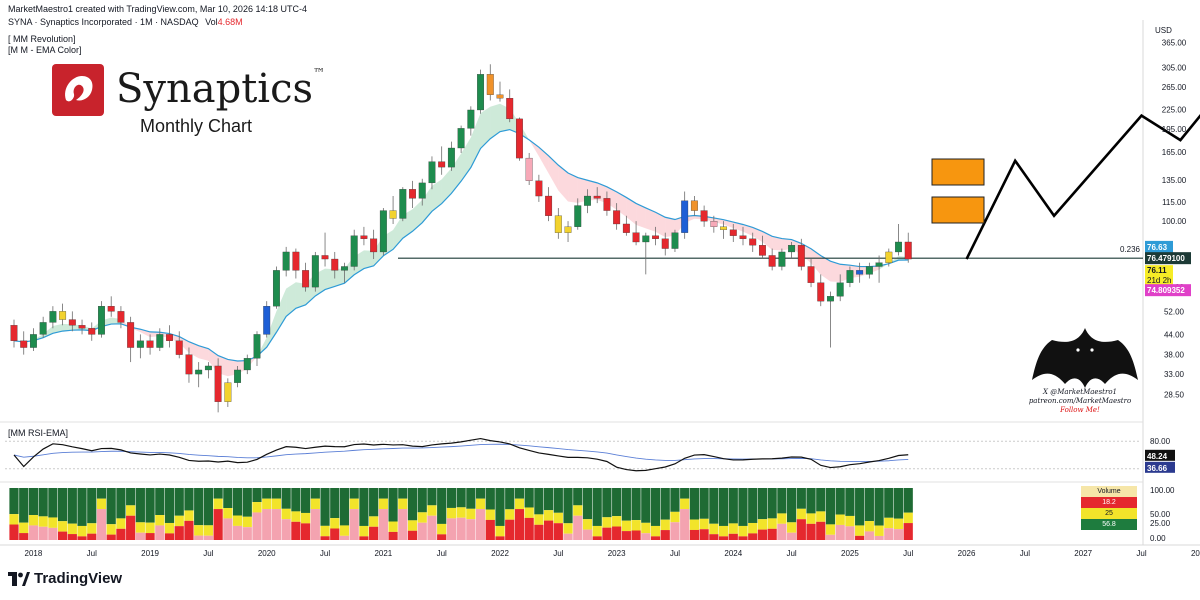 The image size is (1200, 600). What do you see at coordinates (1109, 491) in the screenshot?
I see `volume-legend-title: Volume` at bounding box center [1109, 491].